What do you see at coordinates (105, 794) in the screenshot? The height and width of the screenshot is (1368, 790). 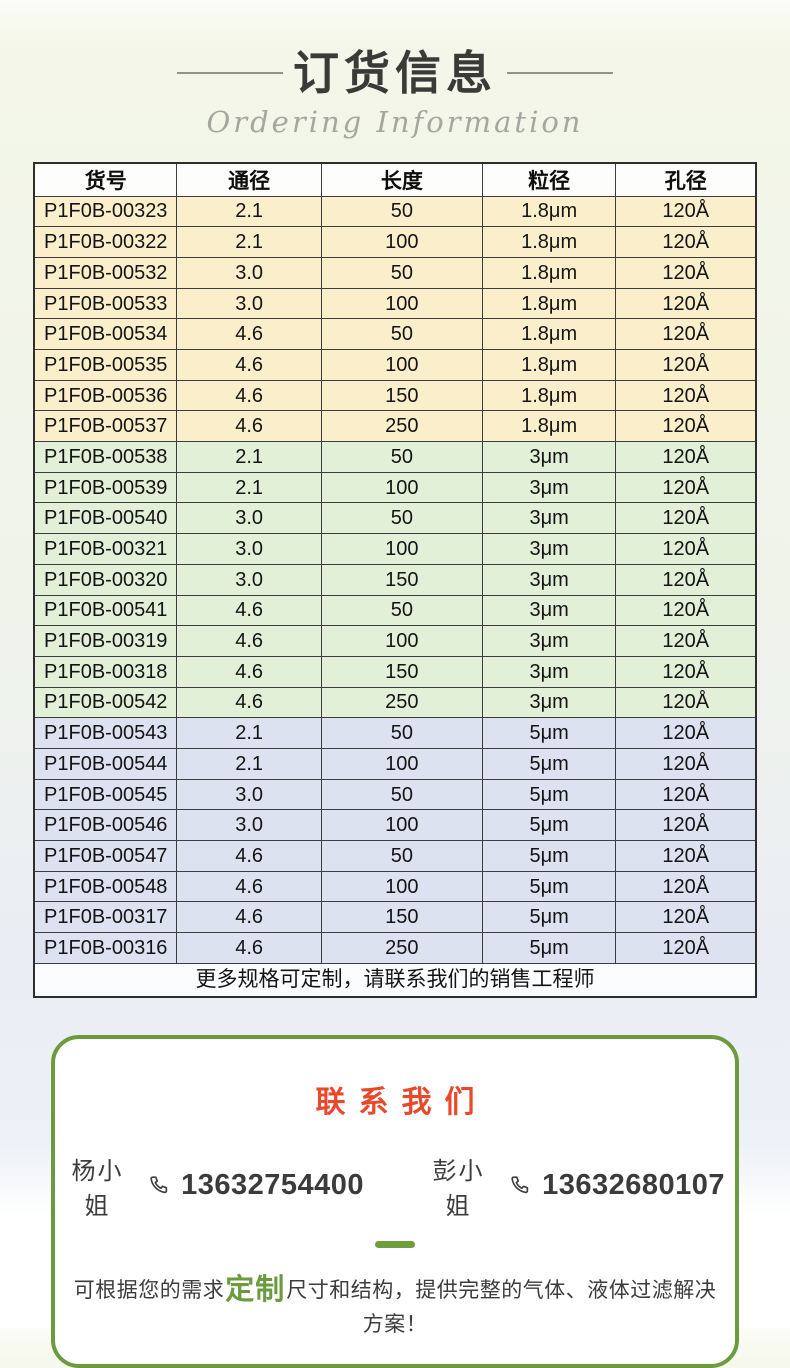 I see `table-cell: P1F0B-00545` at bounding box center [105, 794].